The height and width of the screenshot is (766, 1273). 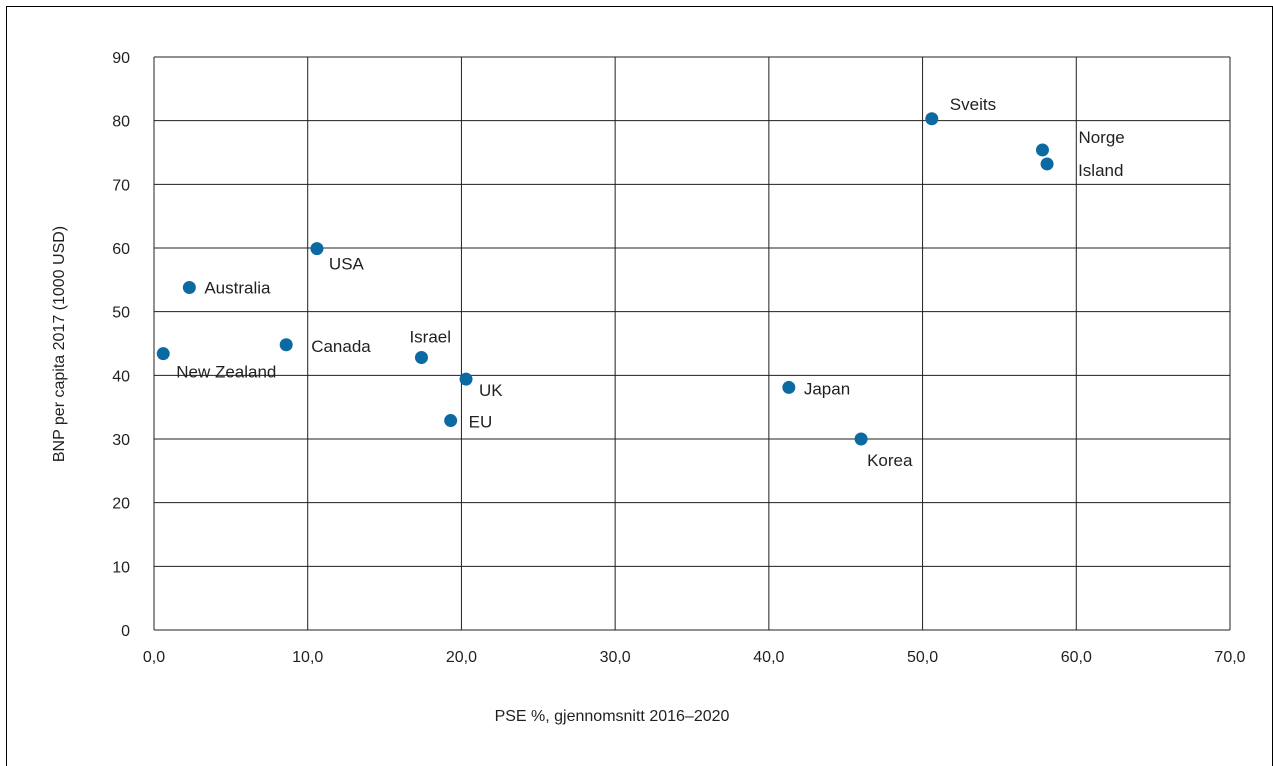 I want to click on x-tick-label: 60,0, so click(x=1076, y=657).